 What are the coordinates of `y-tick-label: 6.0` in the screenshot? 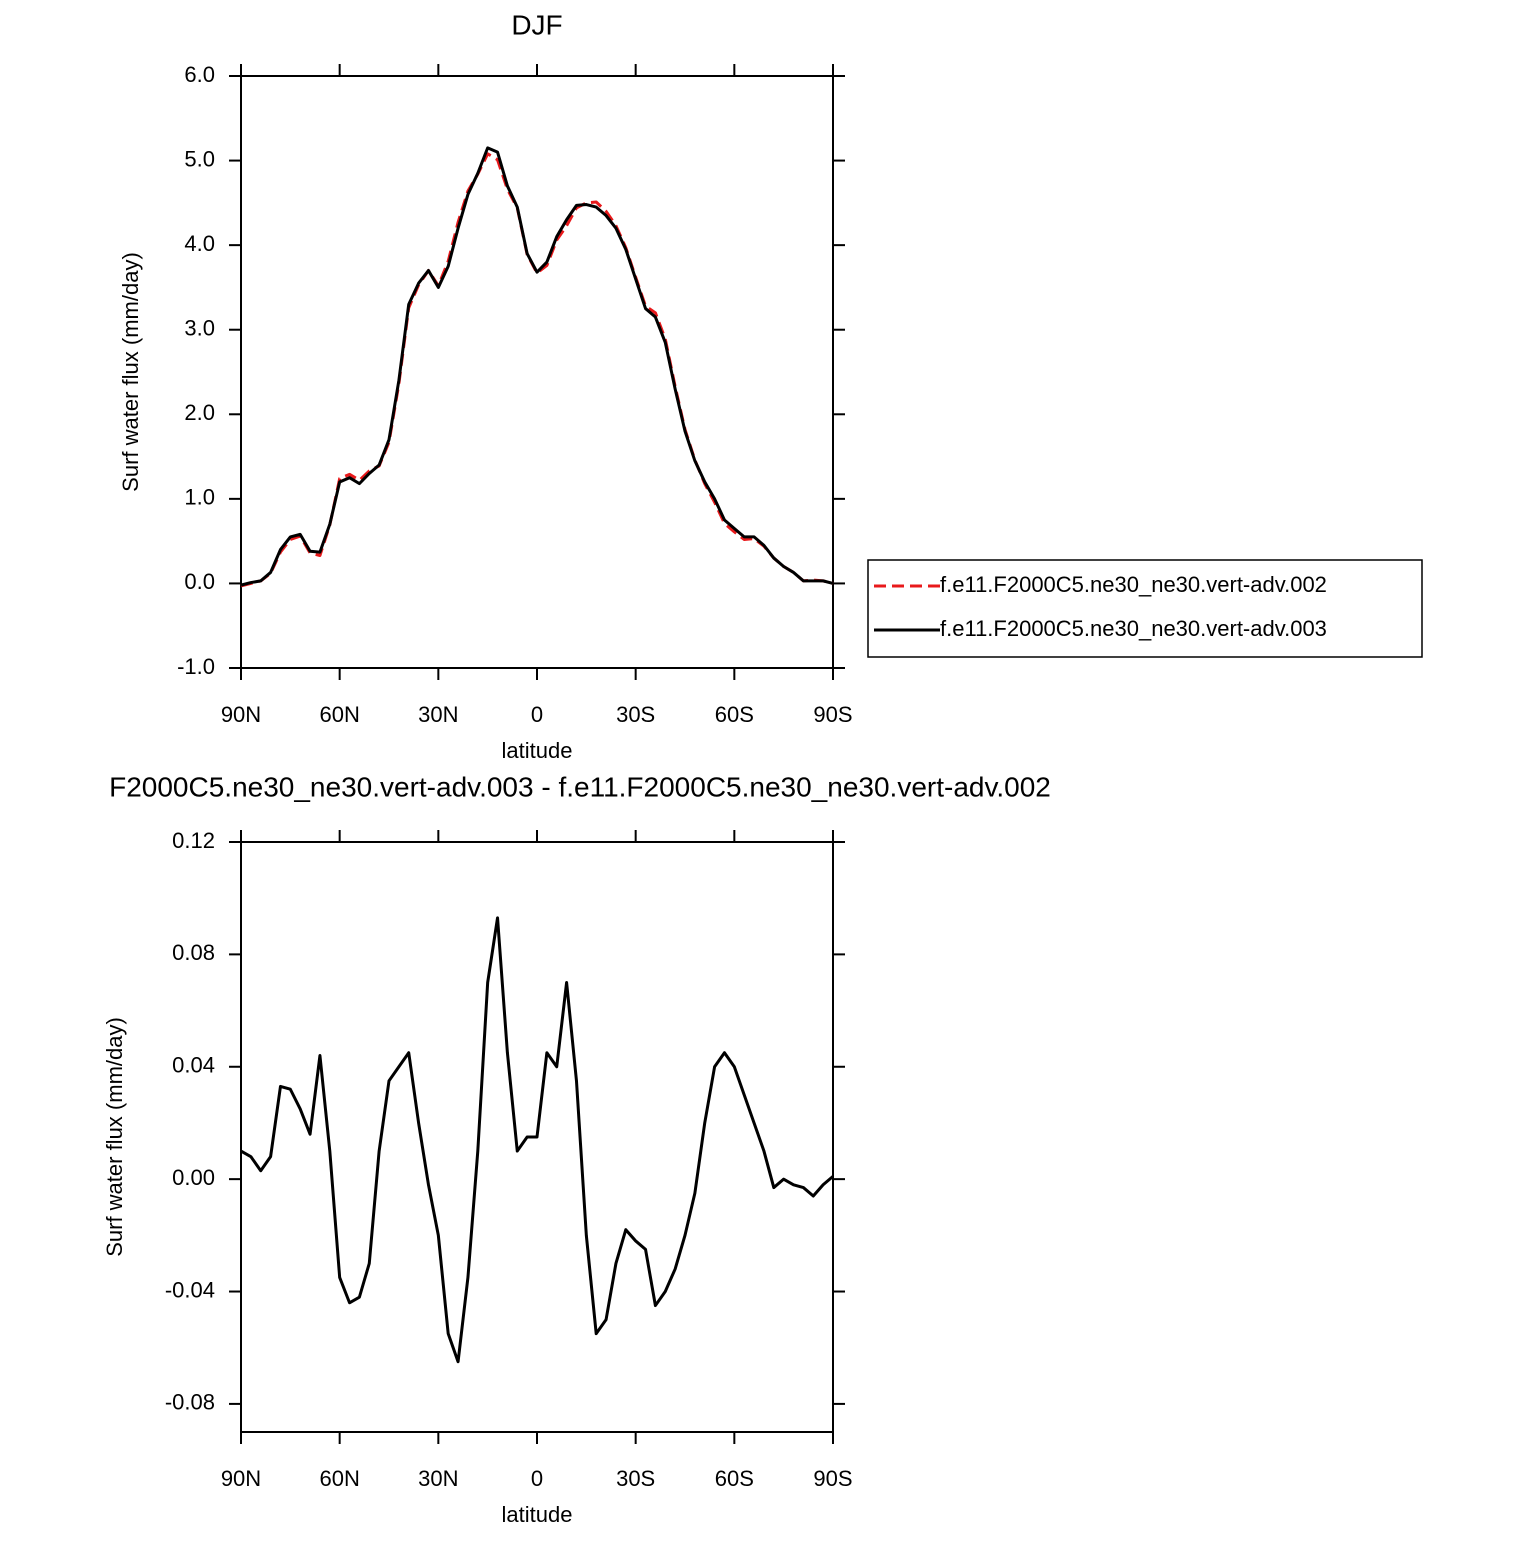 It's located at (199, 74).